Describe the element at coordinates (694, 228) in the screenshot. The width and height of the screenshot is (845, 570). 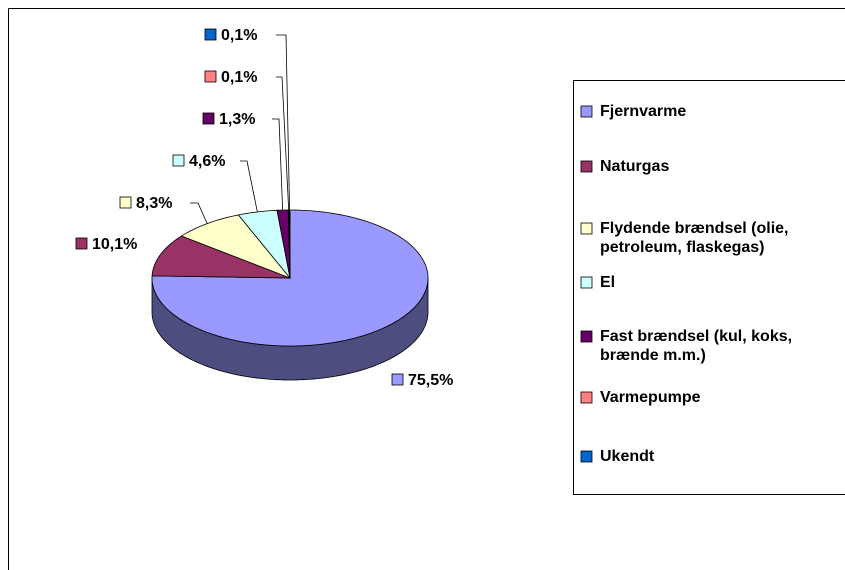
I see `legend-line: Flydende brændsel (olie,` at that location.